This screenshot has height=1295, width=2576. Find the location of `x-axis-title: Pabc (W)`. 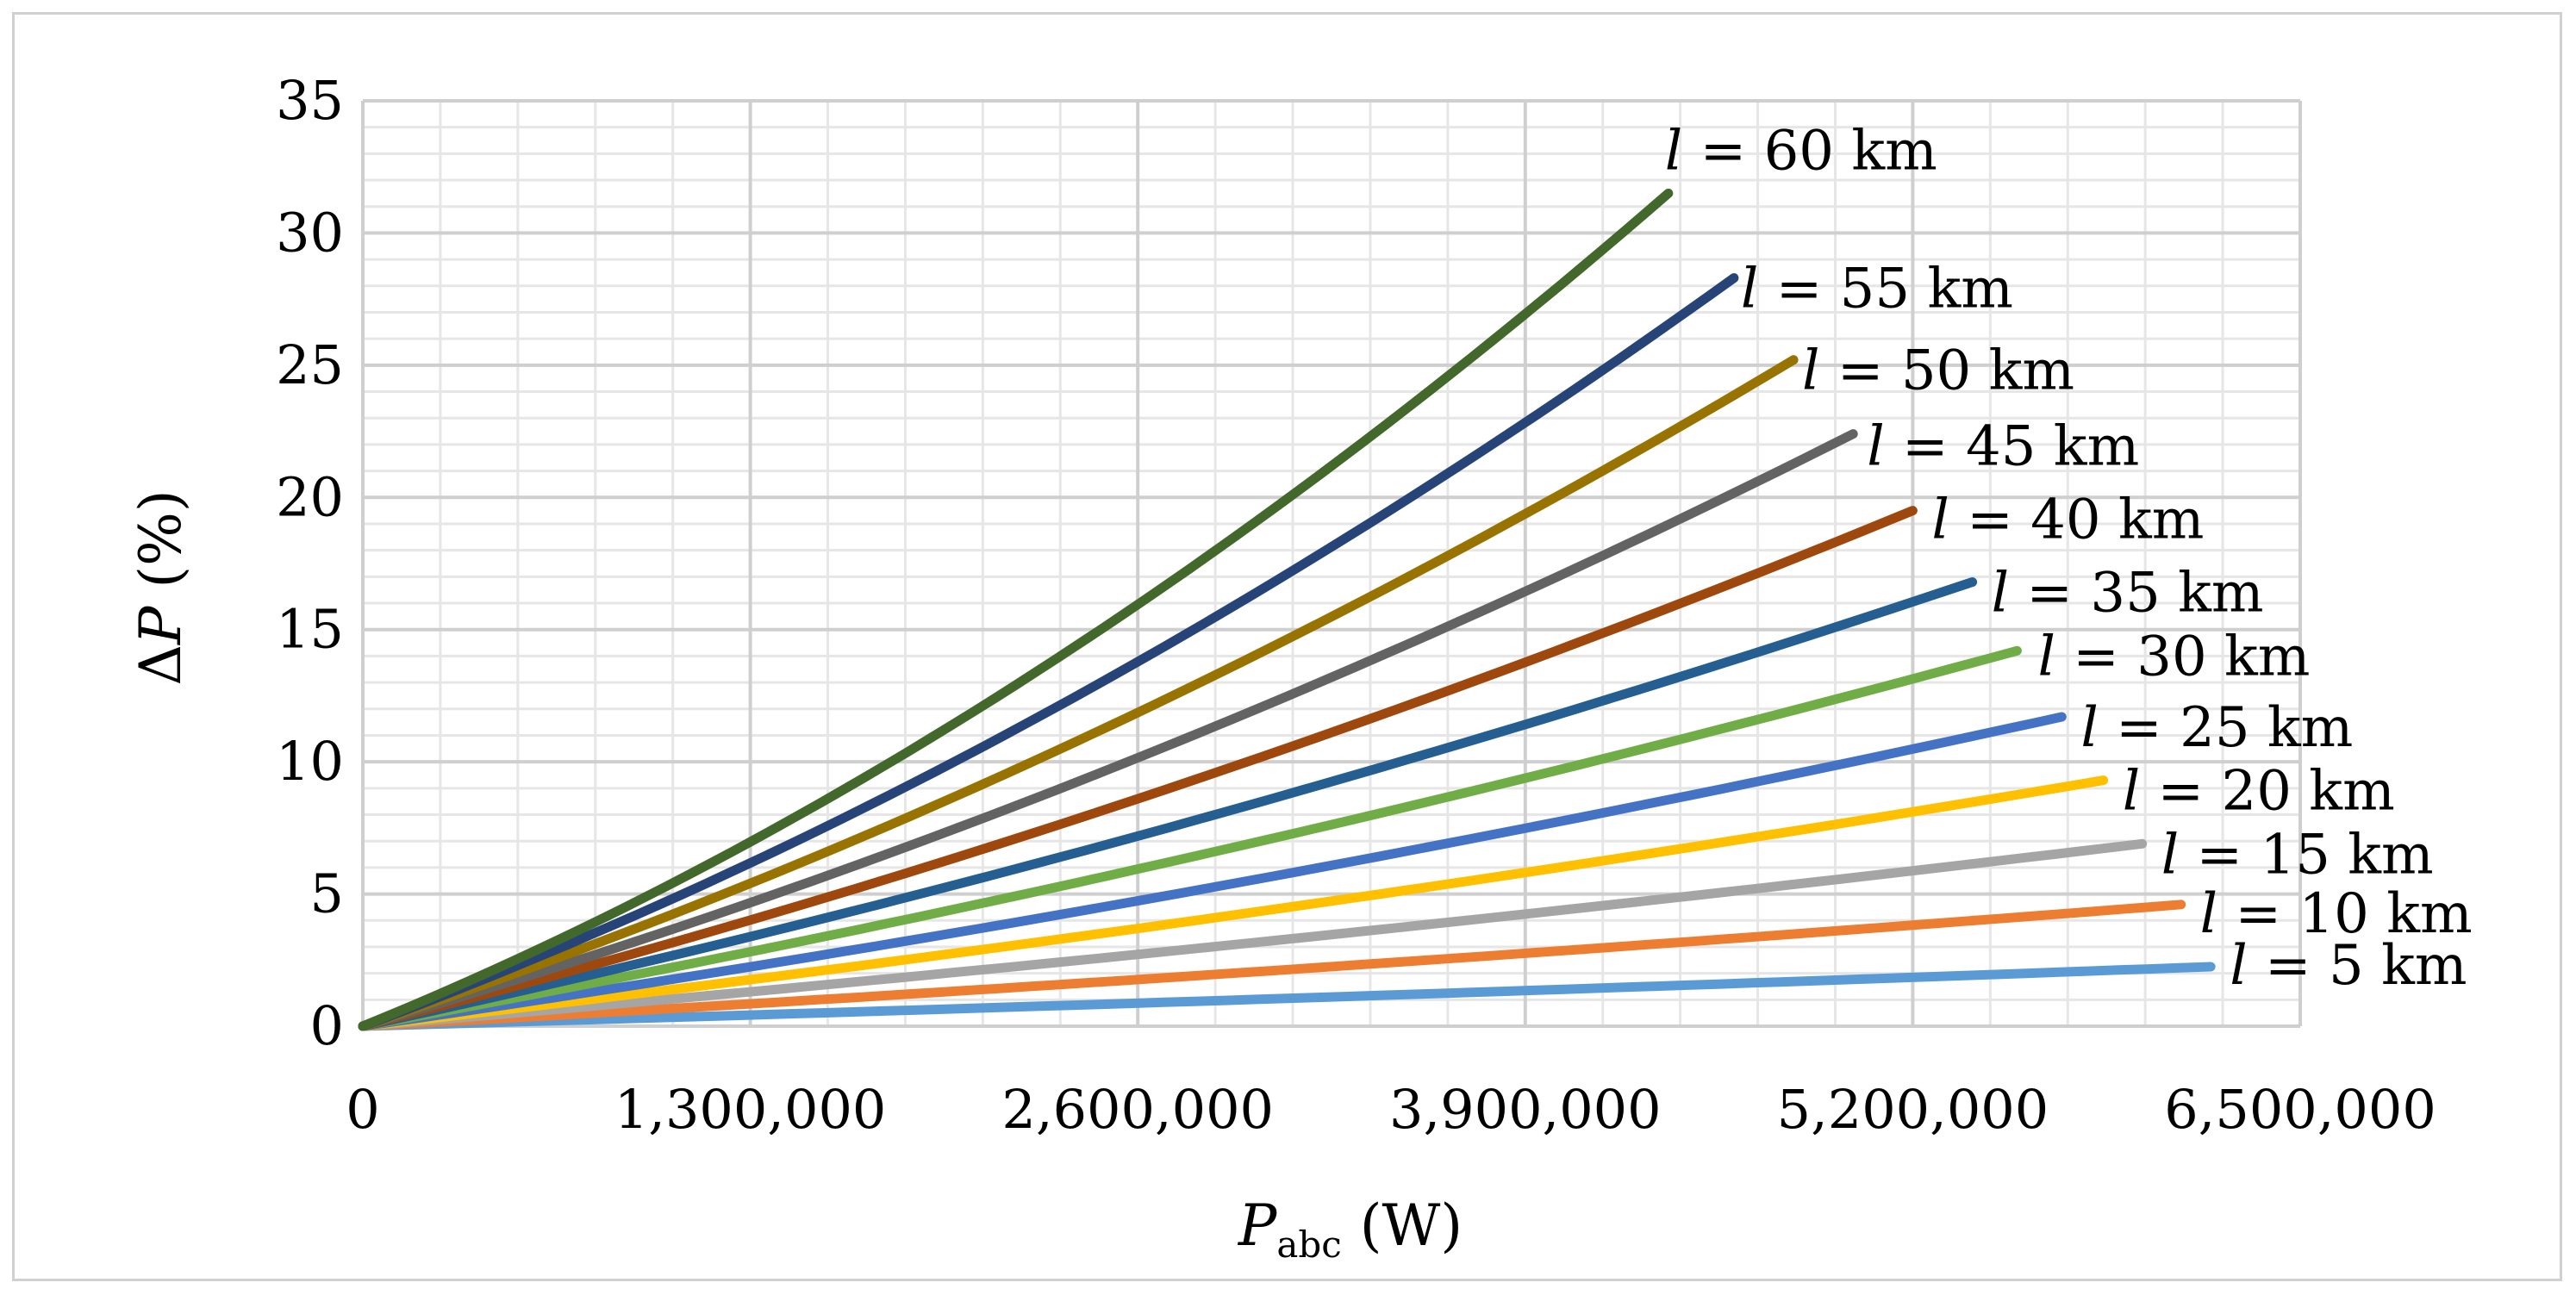

x-axis-title: Pabc (W) is located at coordinates (1350, 1229).